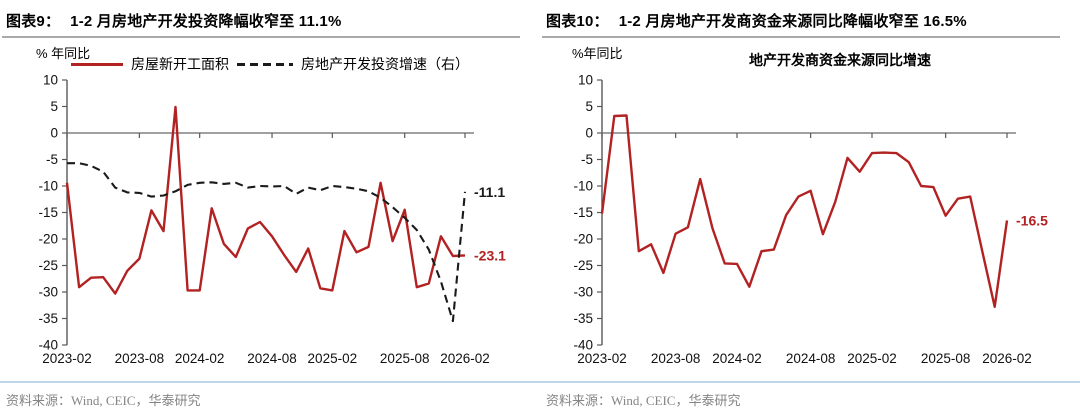 This screenshot has height=416, width=1080. Describe the element at coordinates (577, 21) in the screenshot. I see `figure-10-number: 图表10：` at that location.